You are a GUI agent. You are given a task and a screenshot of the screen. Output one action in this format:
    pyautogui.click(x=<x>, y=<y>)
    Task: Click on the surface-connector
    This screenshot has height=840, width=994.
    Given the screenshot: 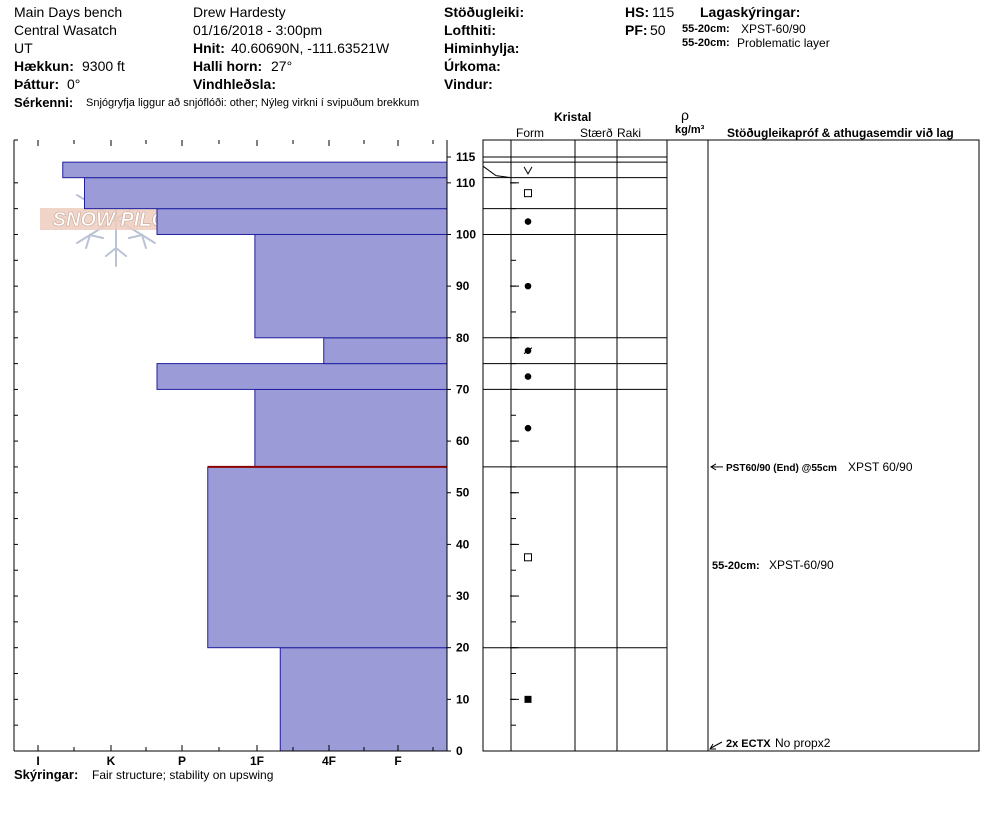 What is the action you would take?
    pyautogui.click(x=497, y=172)
    